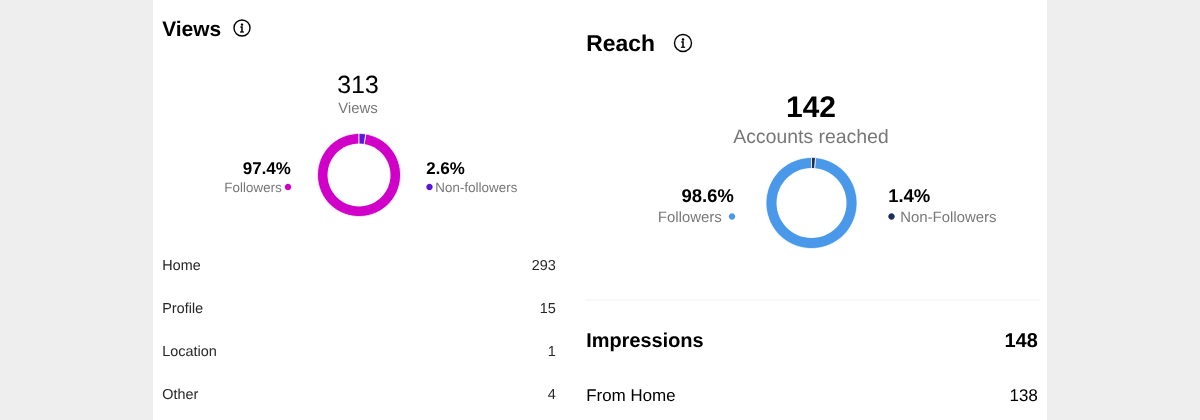  I want to click on text: 313, so click(358, 84).